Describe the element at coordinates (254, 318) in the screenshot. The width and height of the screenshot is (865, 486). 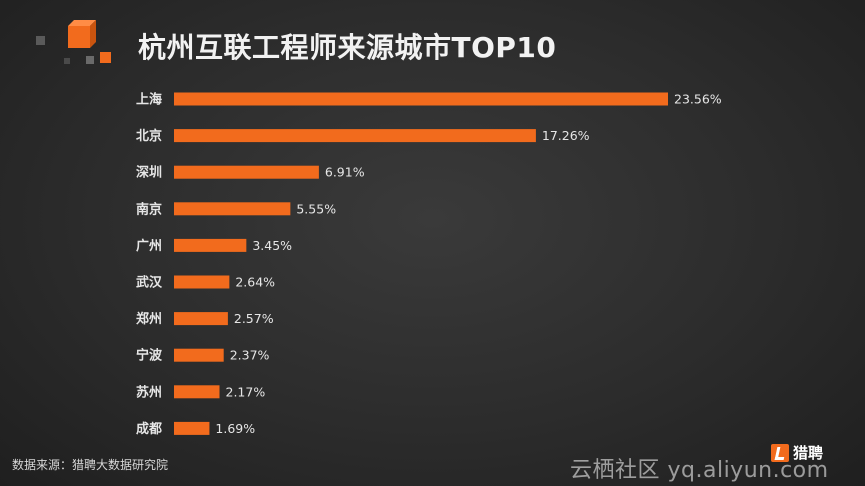
I see `data-label: 2.57%` at that location.